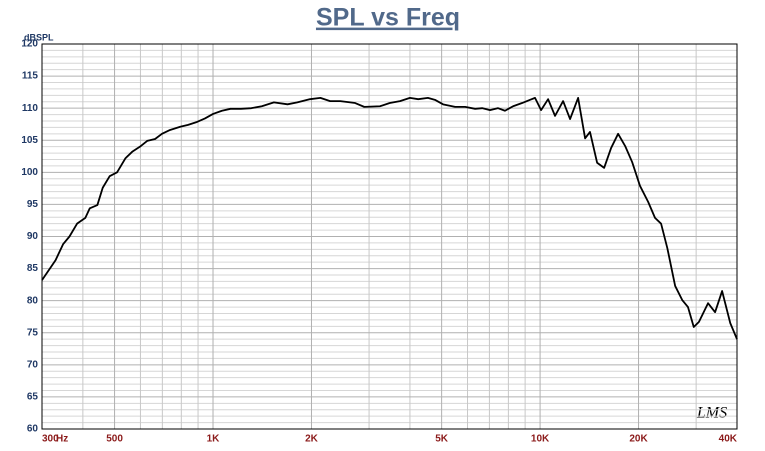  I want to click on y-tick-label: 70, so click(33, 364).